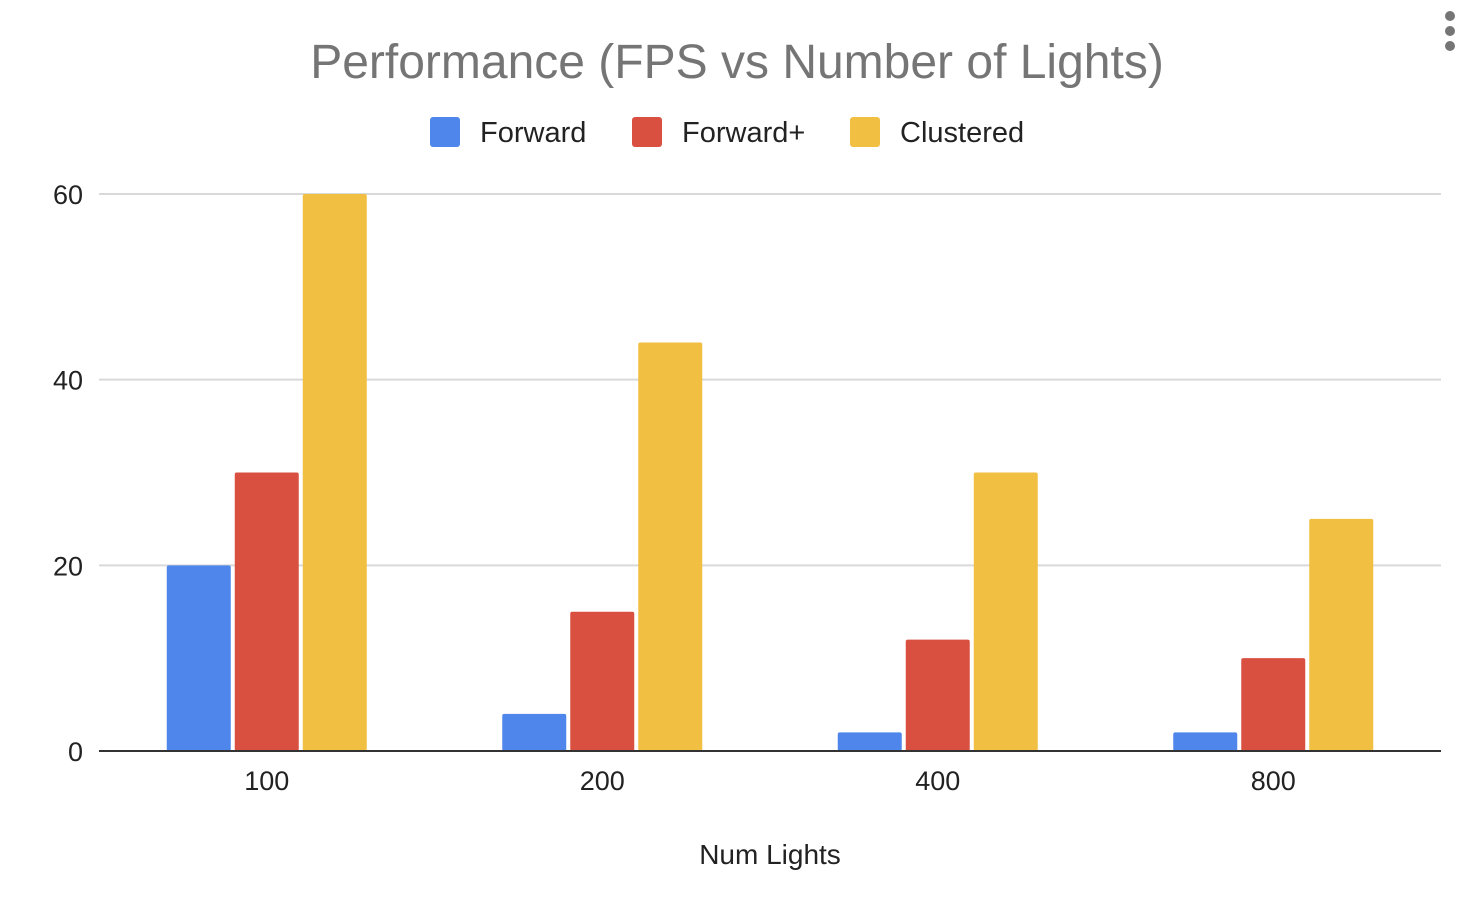 The image size is (1459, 901). What do you see at coordinates (1273, 781) in the screenshot?
I see `x-tick-label: 800` at bounding box center [1273, 781].